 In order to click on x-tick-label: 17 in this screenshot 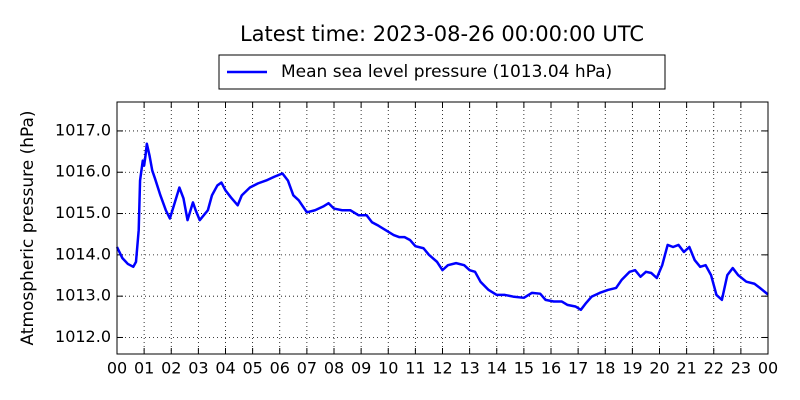, I will do `click(578, 368)`.